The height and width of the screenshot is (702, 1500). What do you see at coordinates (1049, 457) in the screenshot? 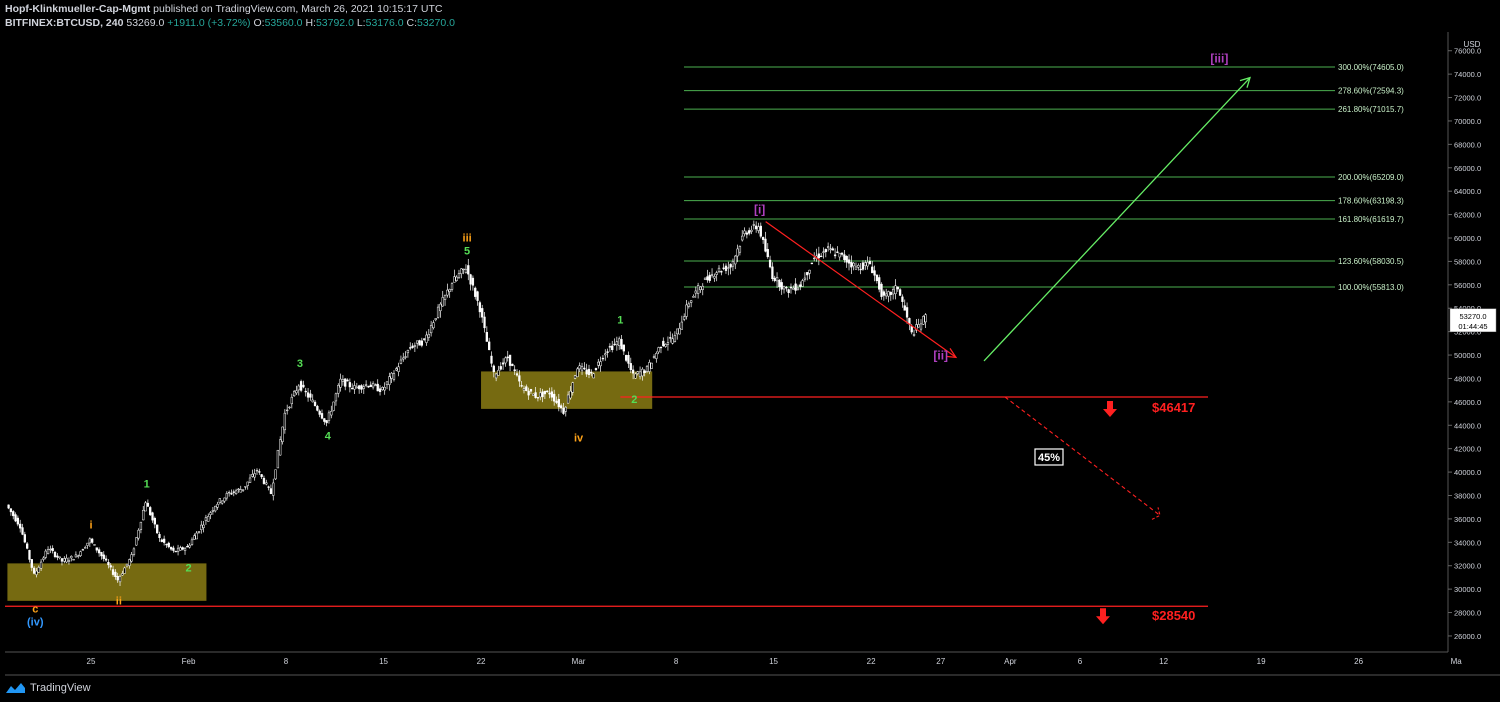
I see `percent-badge` at bounding box center [1049, 457].